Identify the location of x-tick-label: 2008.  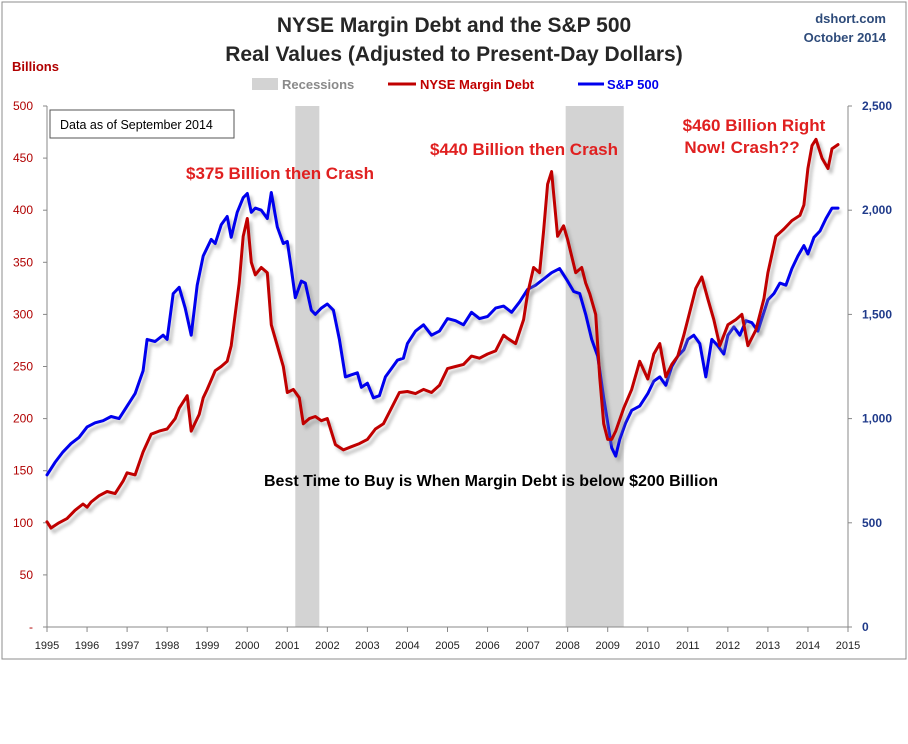
(567, 646).